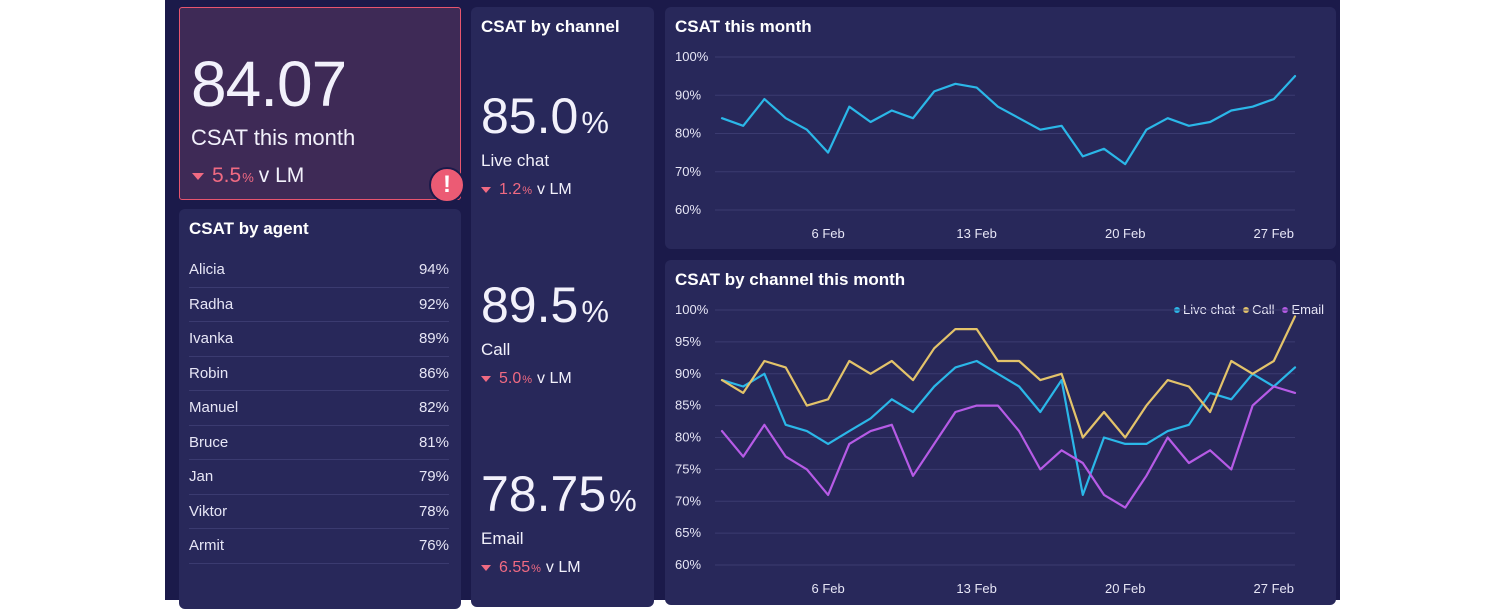  I want to click on kpi-delta: 5.5 % v LM, so click(248, 176).